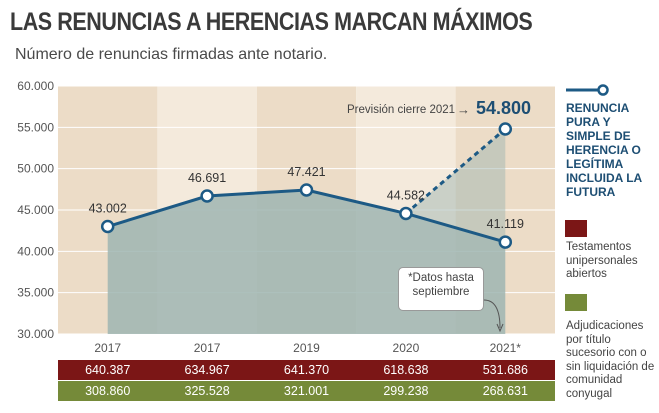 The width and height of the screenshot is (659, 413). I want to click on chart-title: LAS RENUNCIAS A HERENCIAS MARCAN MÁXIMOS, so click(271, 22).